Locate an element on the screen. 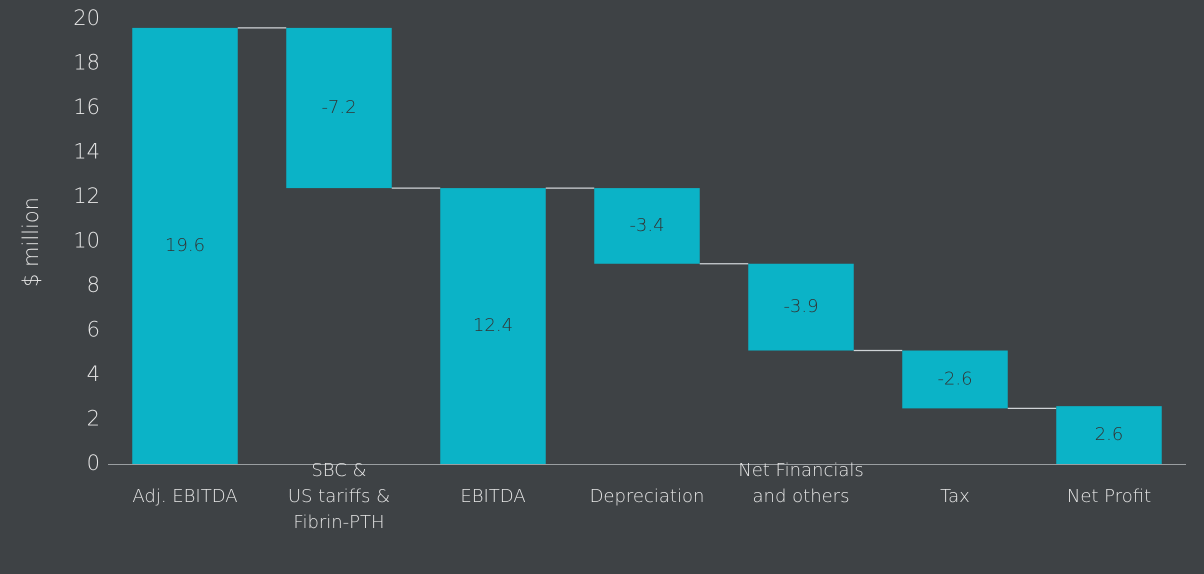 The image size is (1204, 574). x-tick-label: Net Financials and others is located at coordinates (801, 483).